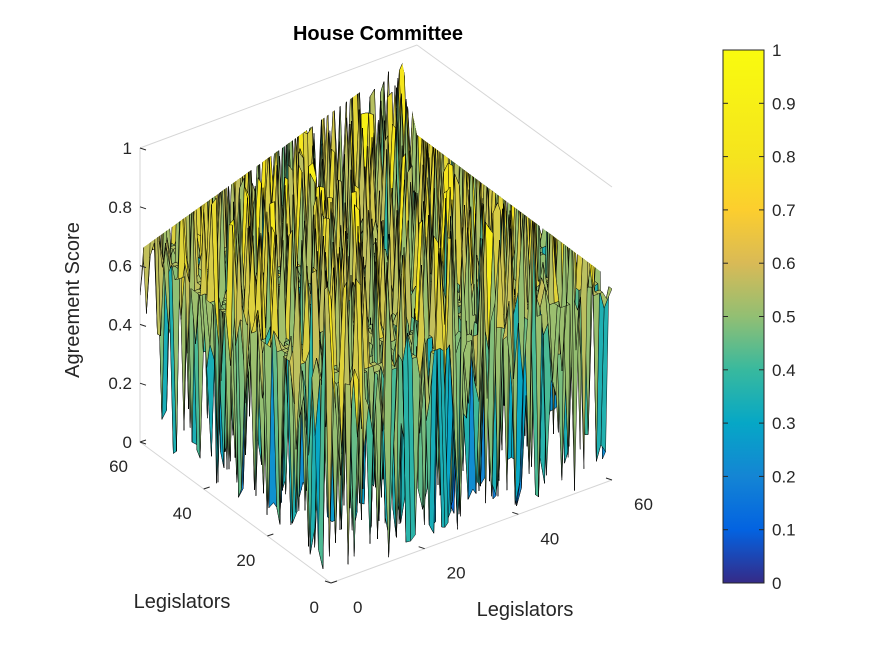 The width and height of the screenshot is (875, 656). I want to click on colorbar-tick-label: 0.5, so click(784, 317).